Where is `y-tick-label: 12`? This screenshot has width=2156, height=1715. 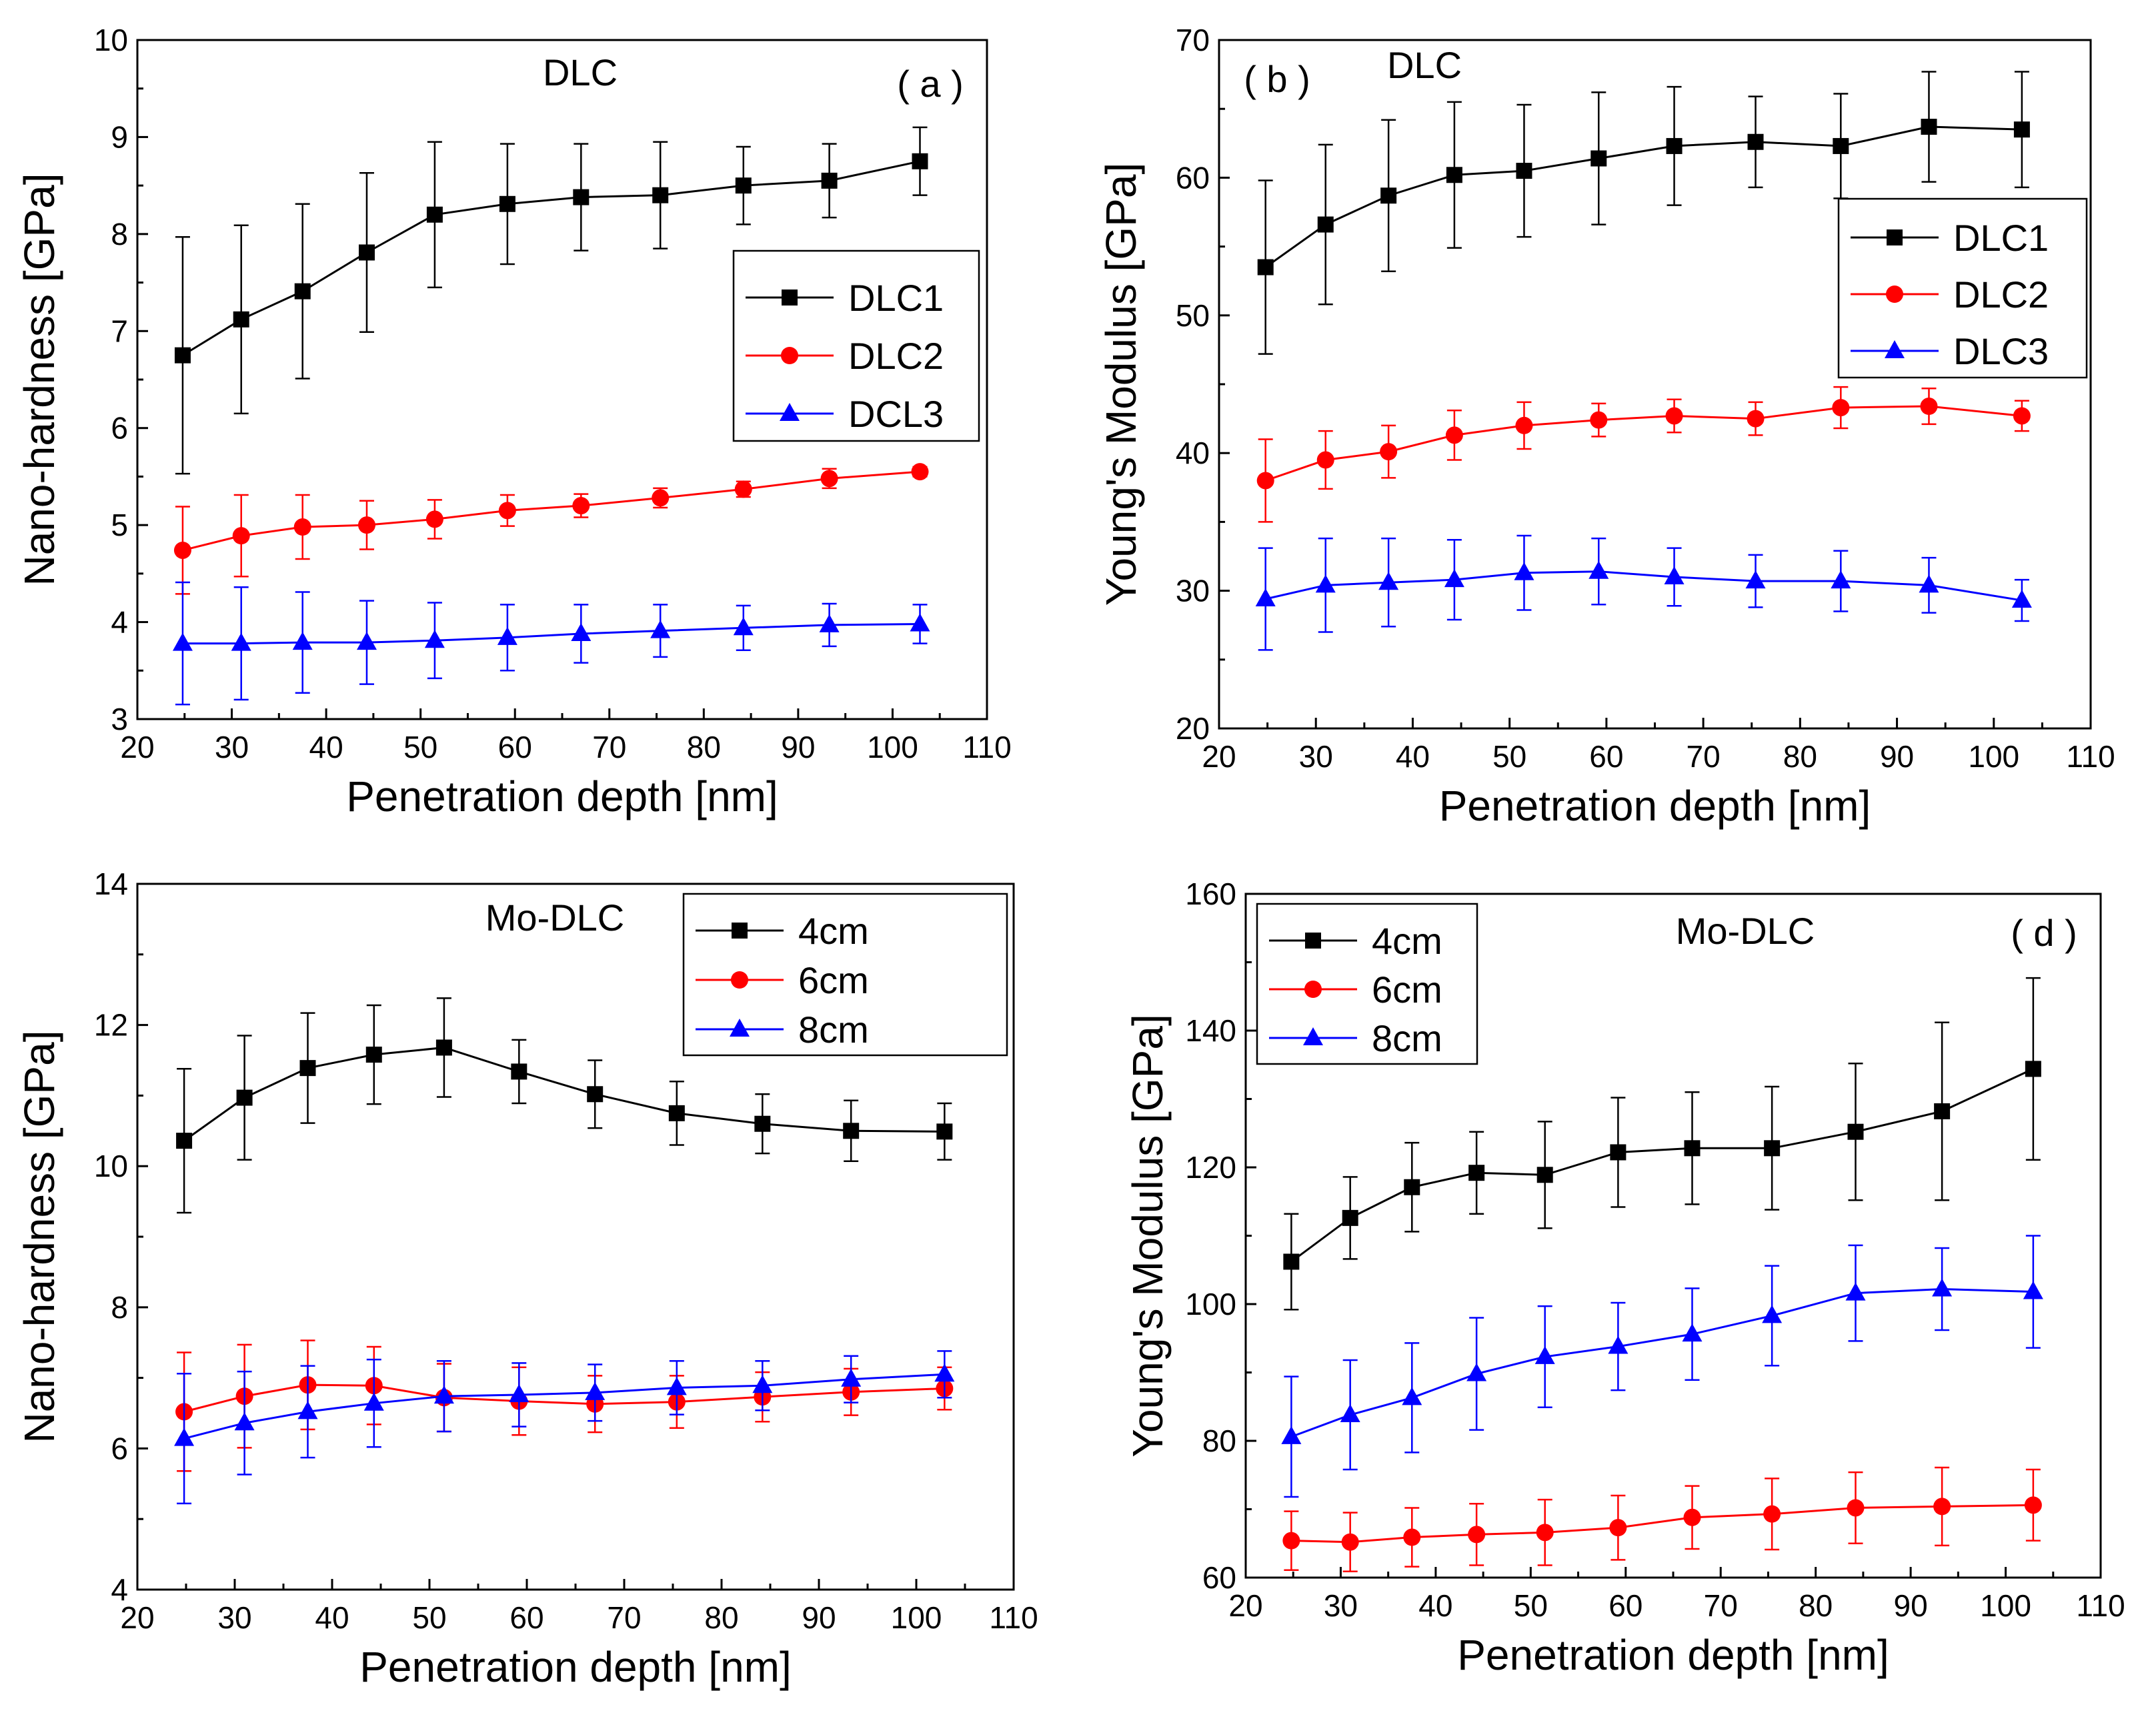
y-tick-label: 12 is located at coordinates (111, 1025).